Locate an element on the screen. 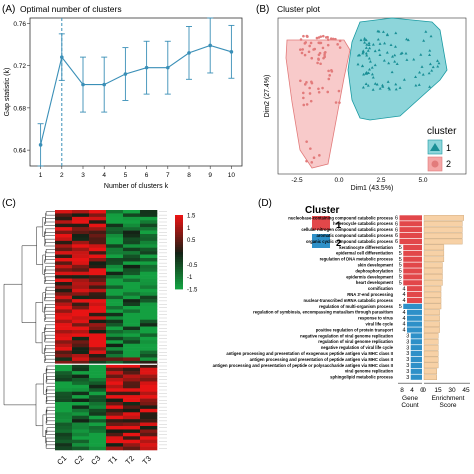 Image resolution: width=474 pixels, height=474 pixels. panel-a-xlabel: Number of clusters k is located at coordinates (136, 186).